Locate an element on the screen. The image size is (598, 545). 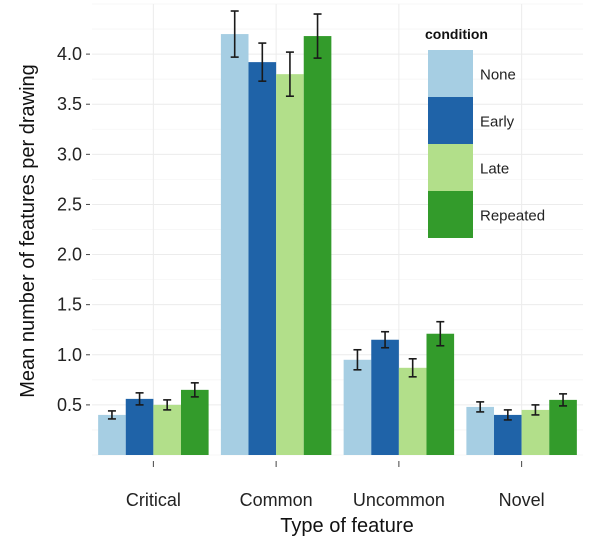
x-axis-title: Type of feature is located at coordinates (346, 526).